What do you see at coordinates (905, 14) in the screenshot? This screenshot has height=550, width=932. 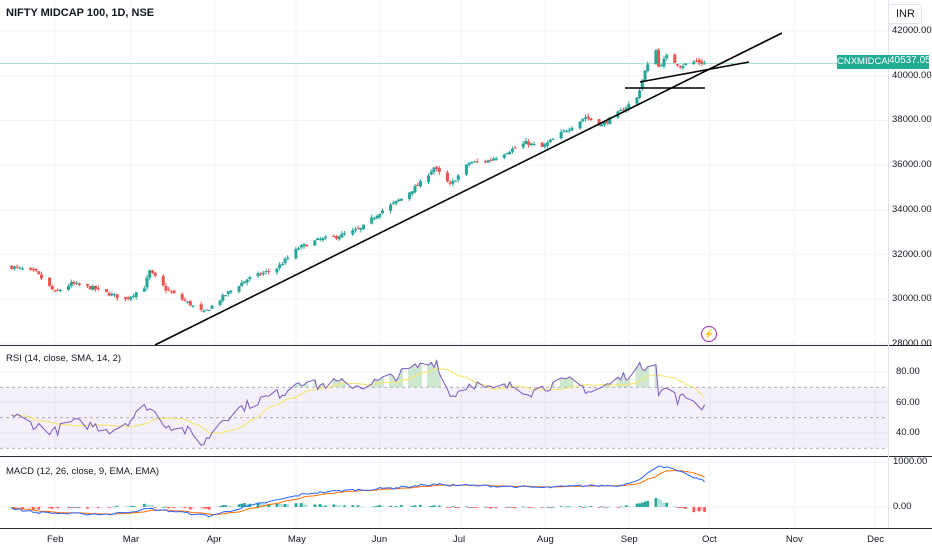 I see `currency-button: INR` at bounding box center [905, 14].